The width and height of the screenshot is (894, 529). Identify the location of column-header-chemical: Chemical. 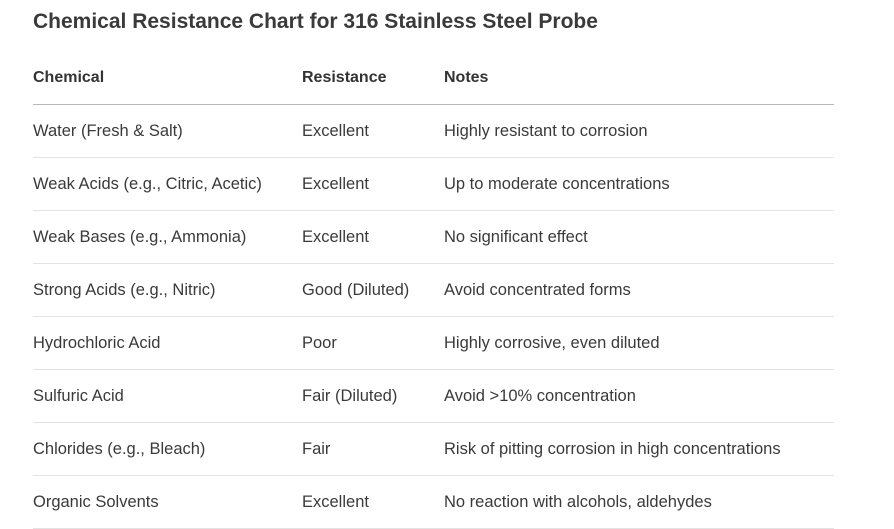
(167, 78).